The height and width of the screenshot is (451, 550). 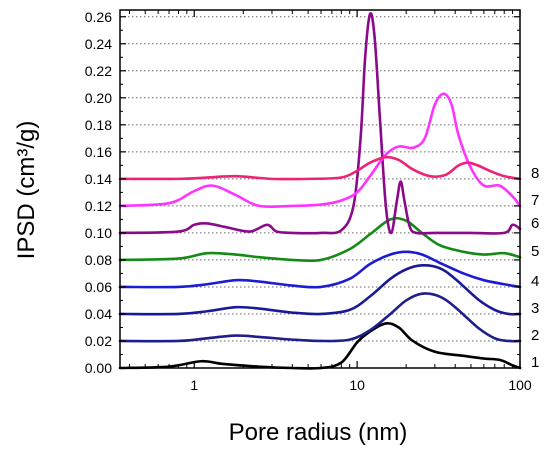 What do you see at coordinates (357, 385) in the screenshot?
I see `x-tick-label: 10` at bounding box center [357, 385].